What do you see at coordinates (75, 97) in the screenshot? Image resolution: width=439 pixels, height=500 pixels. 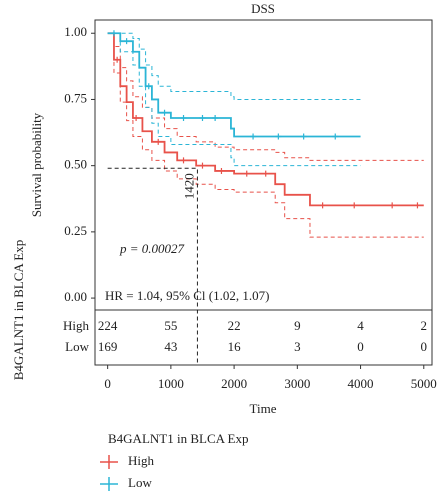 I see `y-tick-label: 0.75` at bounding box center [75, 97].